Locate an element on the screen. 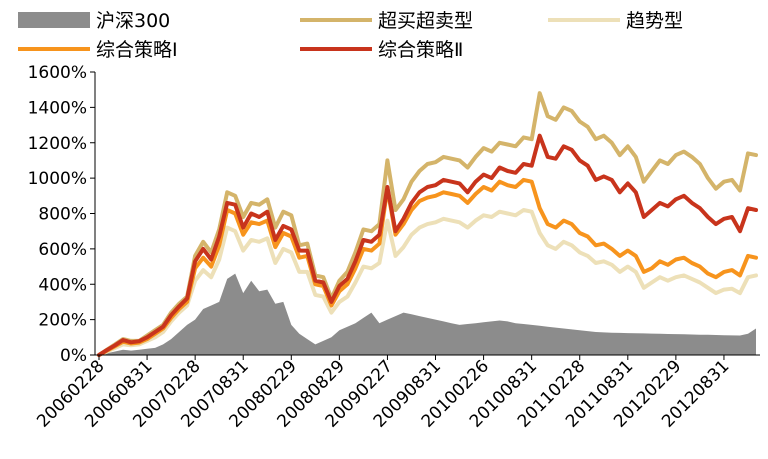 Image resolution: width=768 pixels, height=459 pixels. y-tick-label: 1000% is located at coordinates (57, 179).